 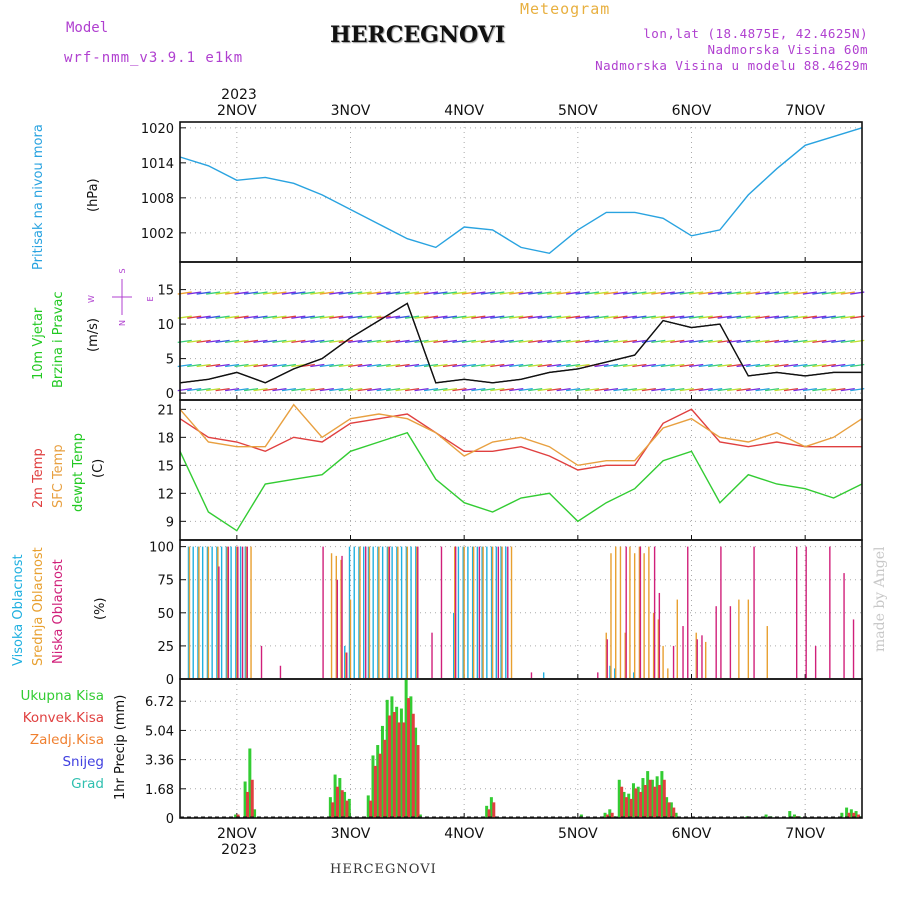 I want to click on y-tick-label: 6.72, so click(x=159, y=702).